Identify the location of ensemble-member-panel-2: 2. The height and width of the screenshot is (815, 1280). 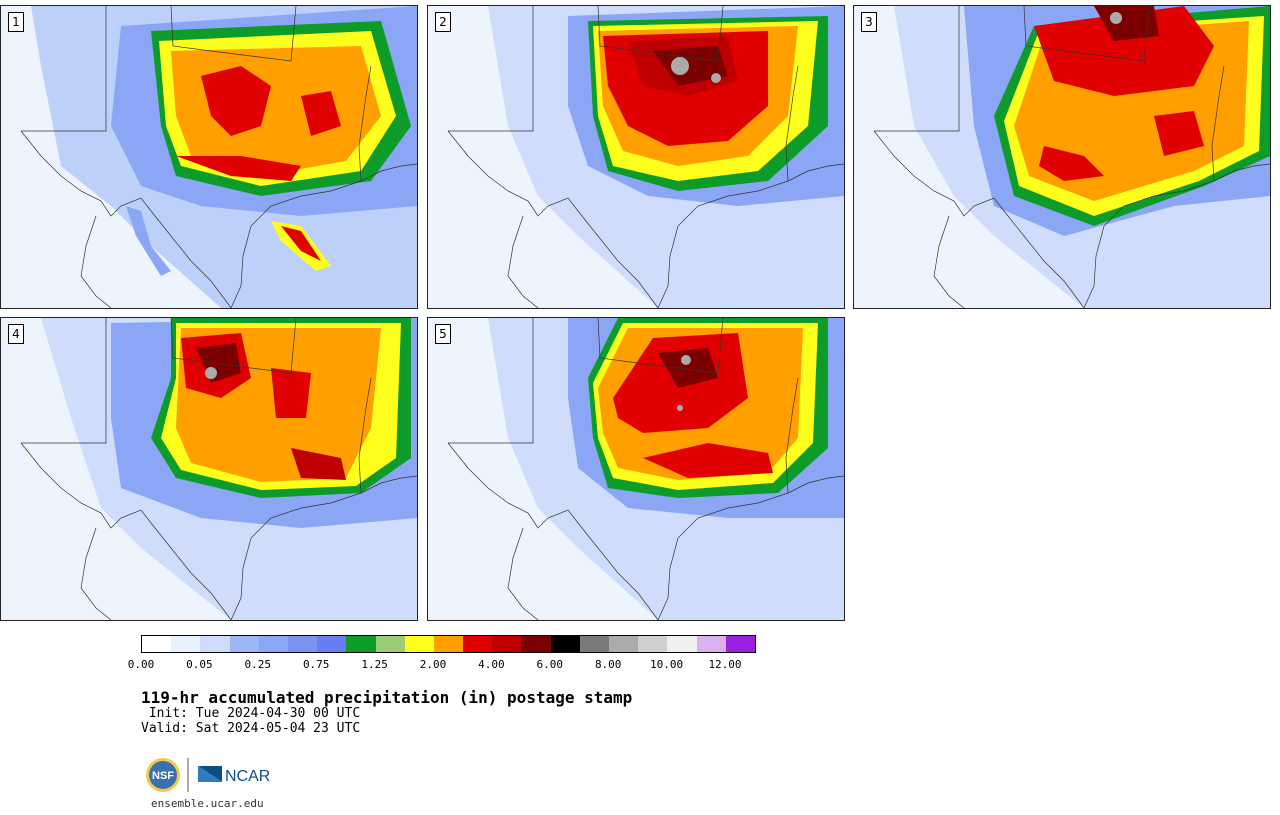
(636, 157).